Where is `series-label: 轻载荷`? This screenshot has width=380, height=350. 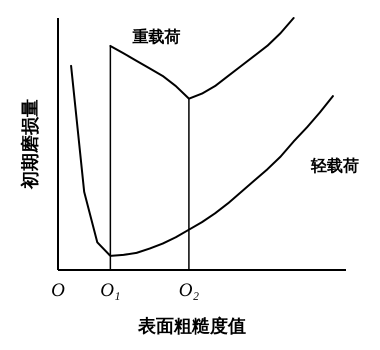 series-label: 轻载荷 is located at coordinates (334, 166).